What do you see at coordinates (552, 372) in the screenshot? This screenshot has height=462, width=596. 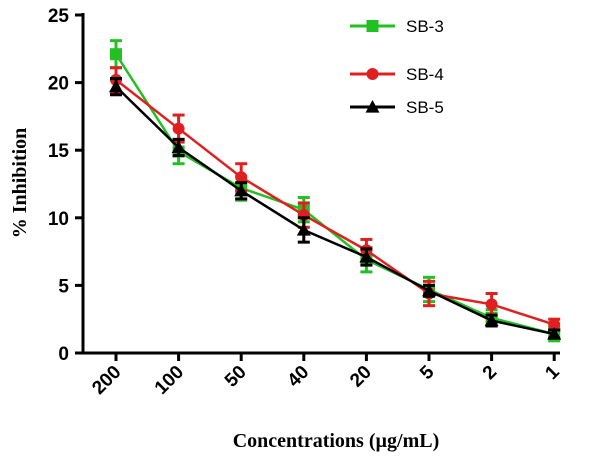 I see `x-tick-label: 1` at bounding box center [552, 372].